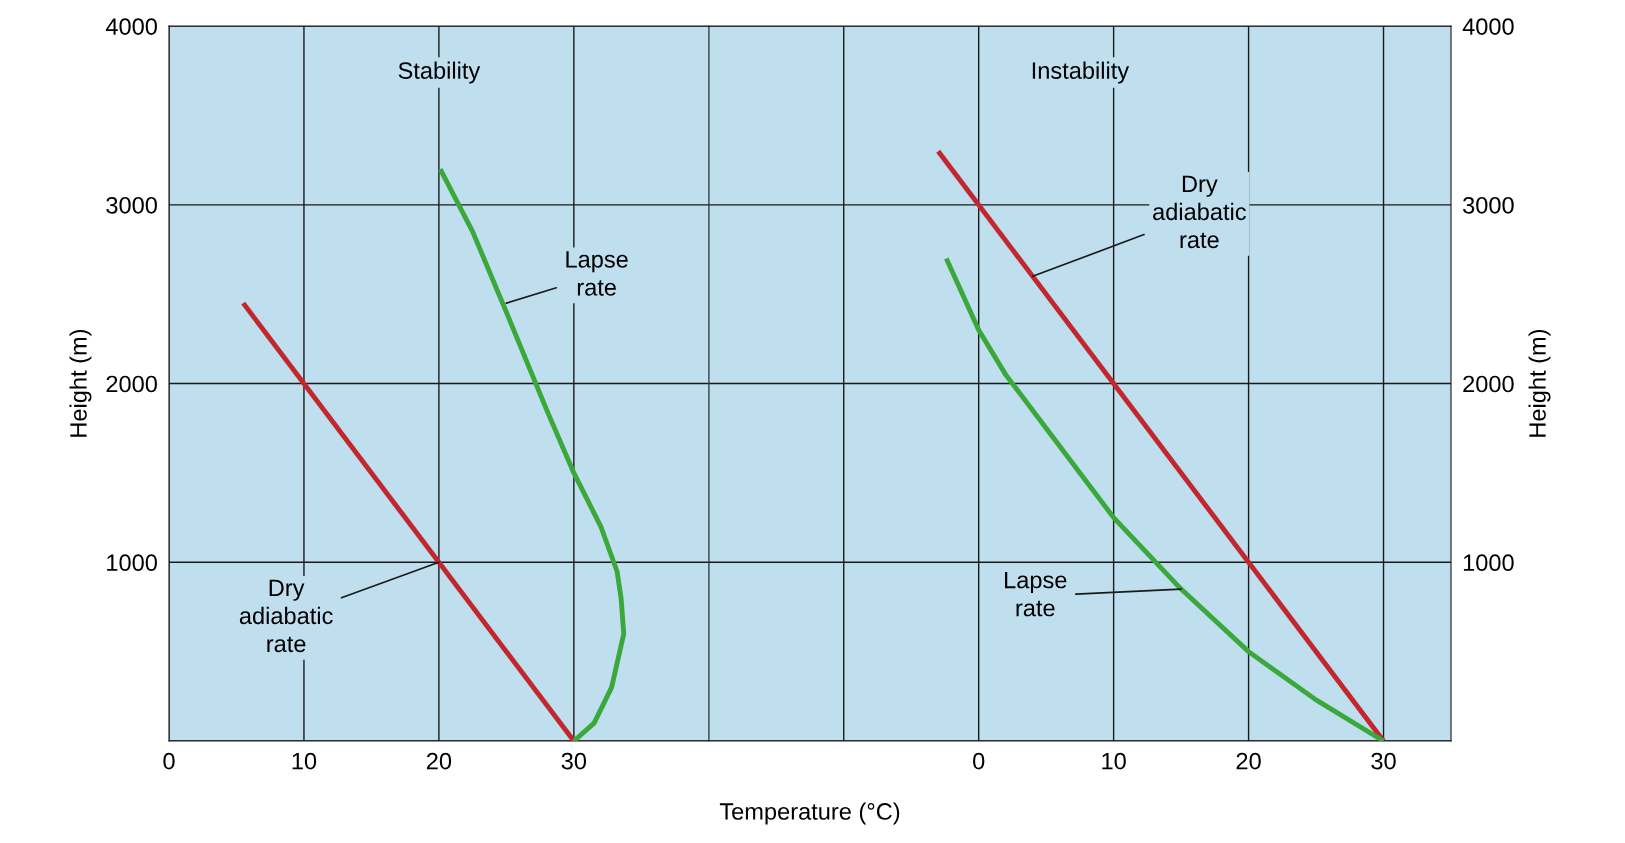  I want to click on x-axis-title: Temperature (°C), so click(809, 813).